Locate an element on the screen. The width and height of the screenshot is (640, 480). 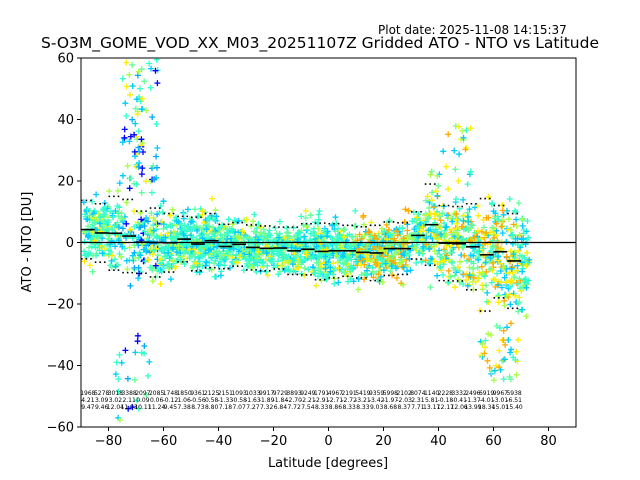
bin-stat-label: 2097 is located at coordinates (142, 393).